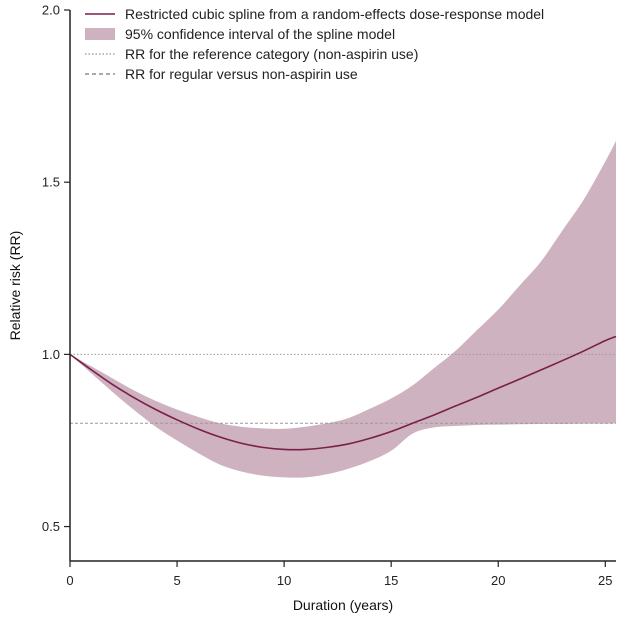  I want to click on y-axis-title: Relative risk (RR), so click(15, 286).